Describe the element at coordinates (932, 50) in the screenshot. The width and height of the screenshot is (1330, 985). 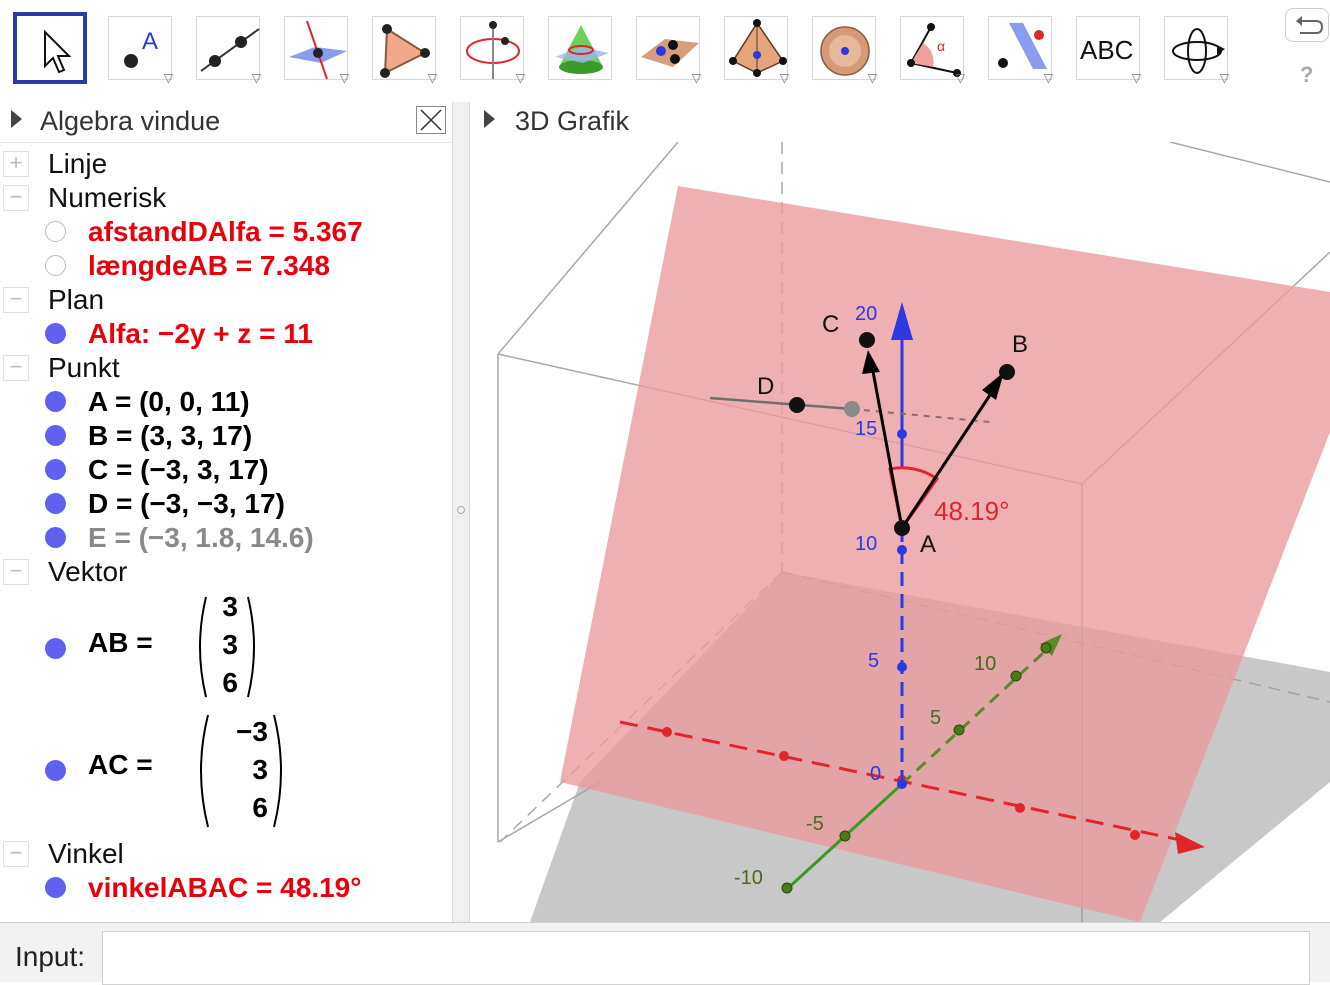
I see `angle-tool-button: α ▽` at that location.